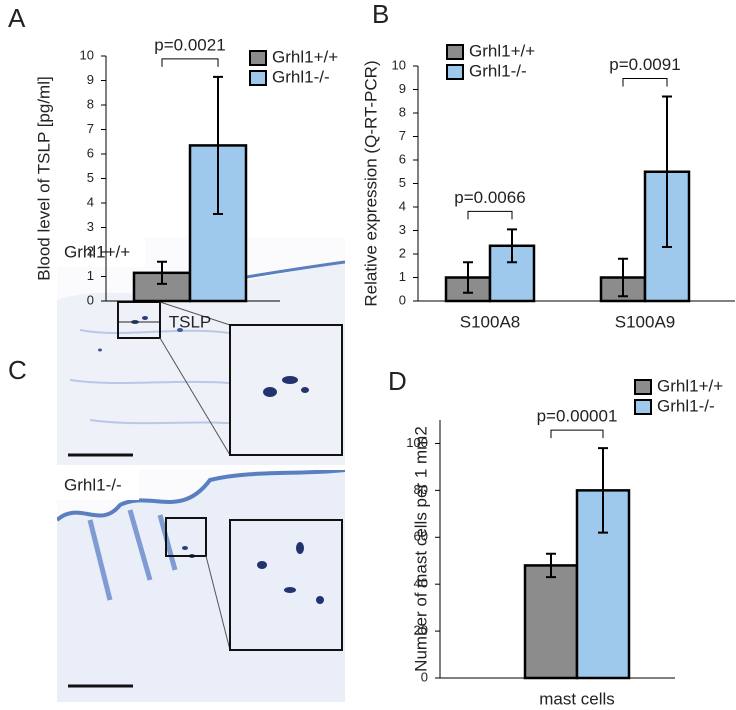 This screenshot has width=736, height=710. What do you see at coordinates (421, 630) in the screenshot?
I see `y-tick-label: 20` at bounding box center [421, 630].